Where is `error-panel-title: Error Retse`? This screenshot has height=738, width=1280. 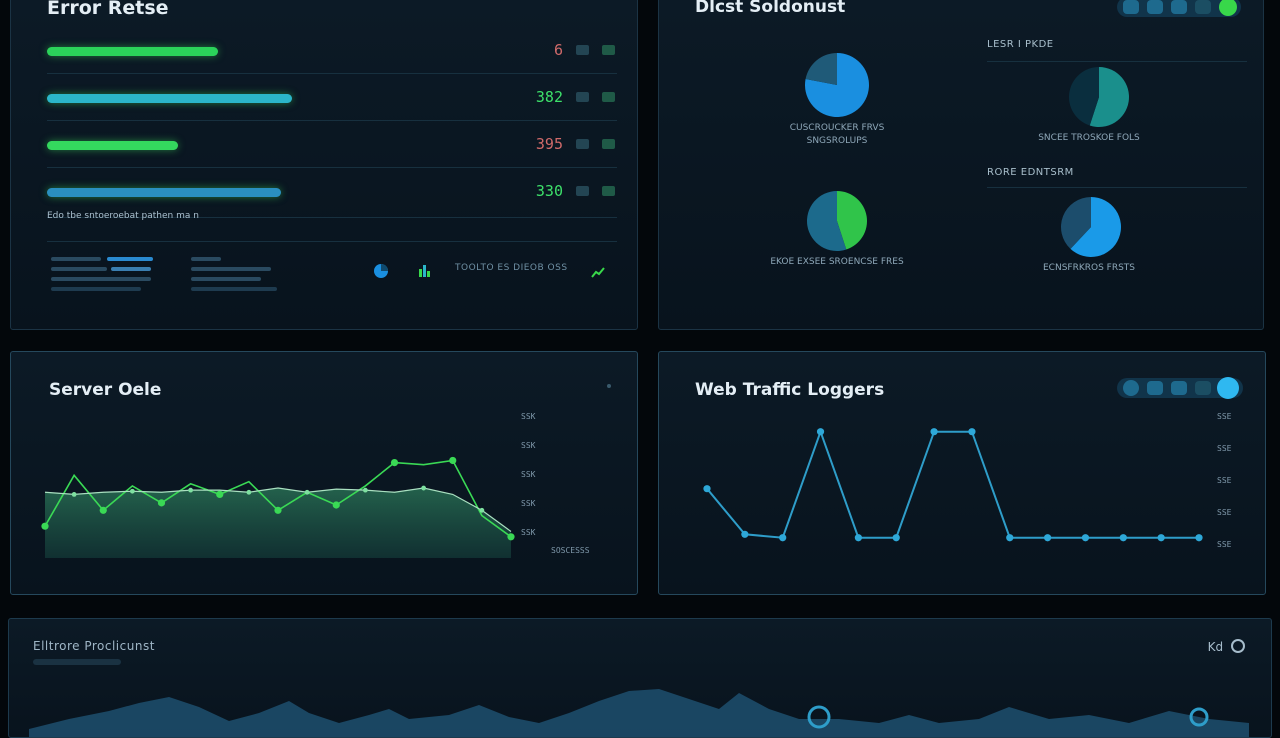
error-panel-title: Error Retse is located at coordinates (108, 9).